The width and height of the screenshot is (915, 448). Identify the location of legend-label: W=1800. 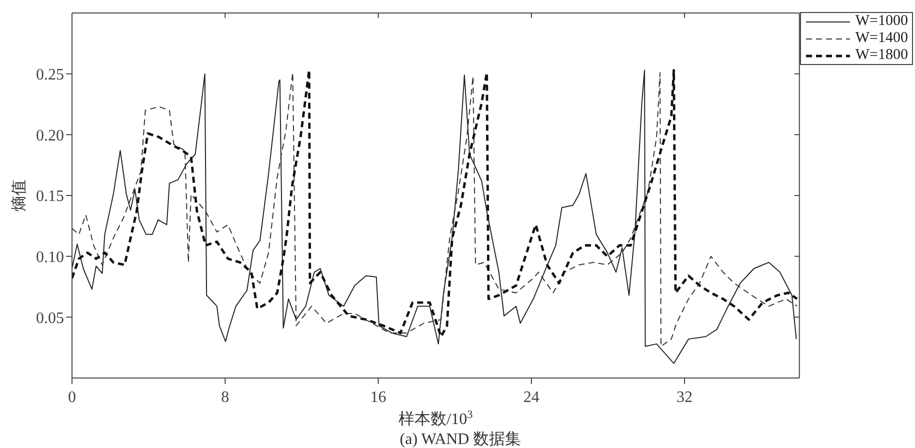
(881, 55).